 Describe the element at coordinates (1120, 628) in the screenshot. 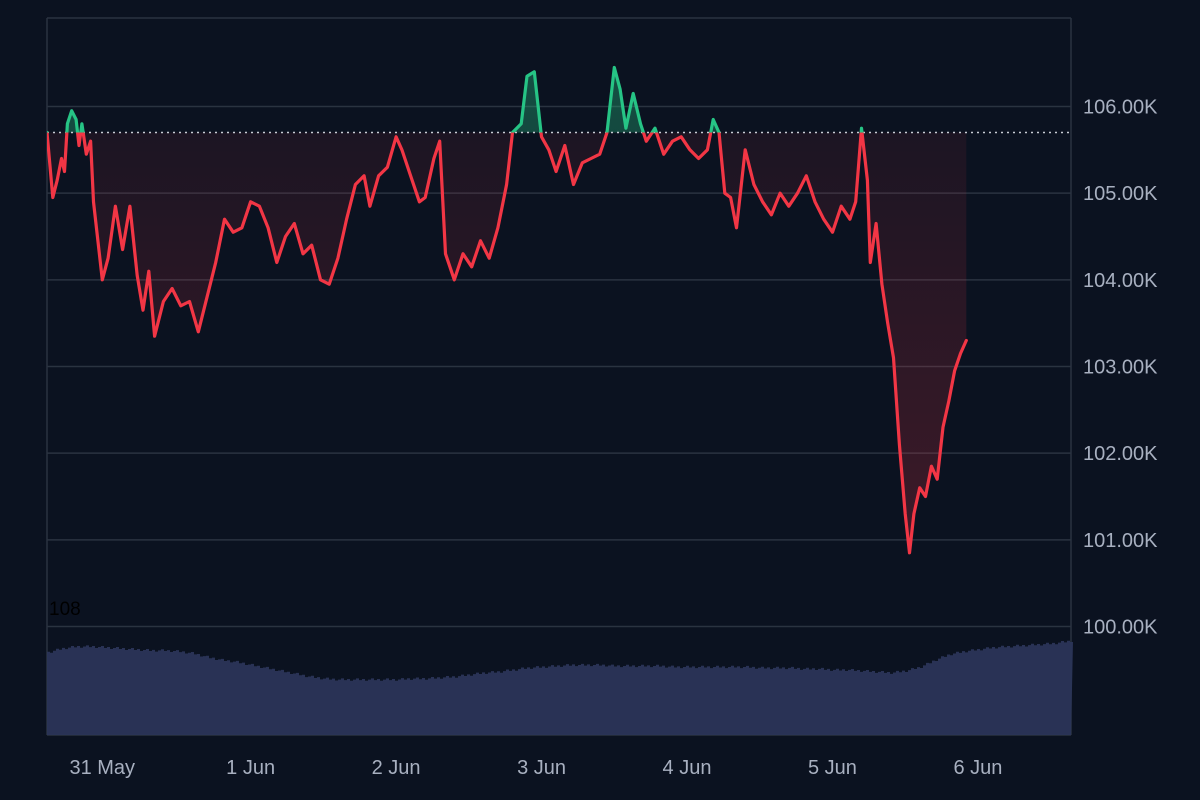

I see `y-tick-label: 100.00K` at that location.